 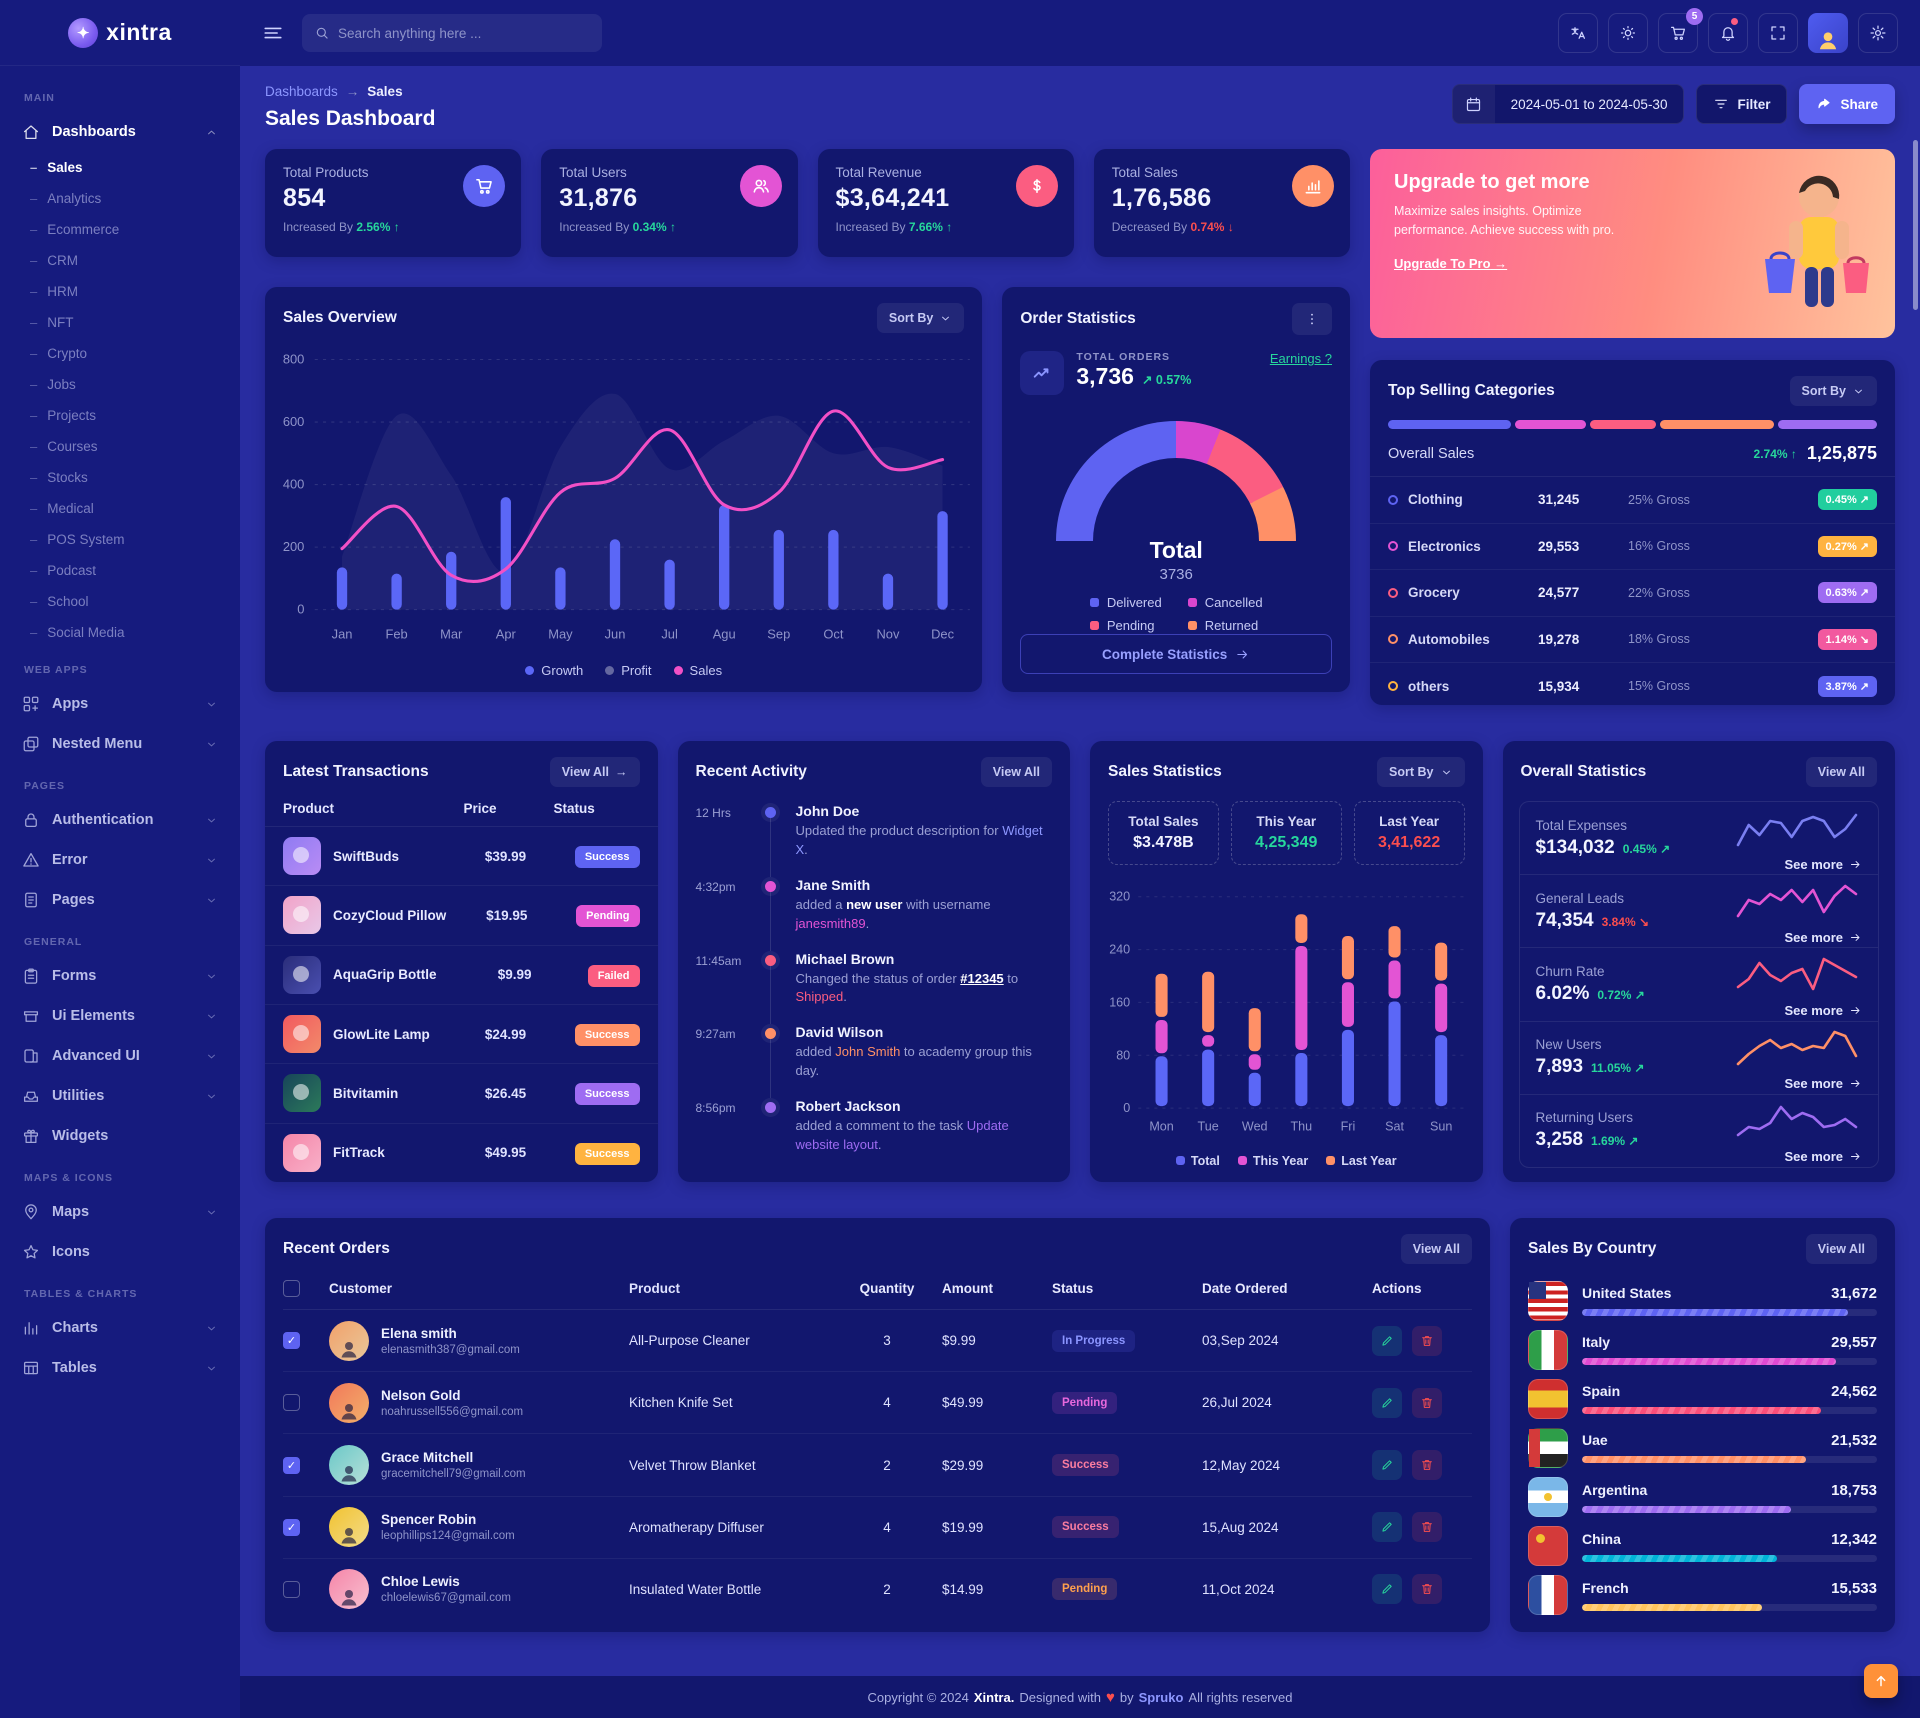 I want to click on sidebar-item-tables: Tables, so click(x=120, y=1368).